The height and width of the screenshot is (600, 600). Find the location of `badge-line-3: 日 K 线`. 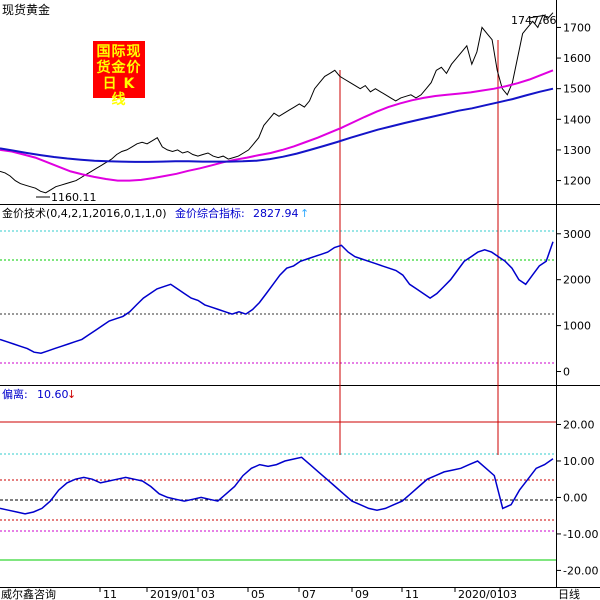

badge-line-3: 日 K 线 is located at coordinates (119, 92).